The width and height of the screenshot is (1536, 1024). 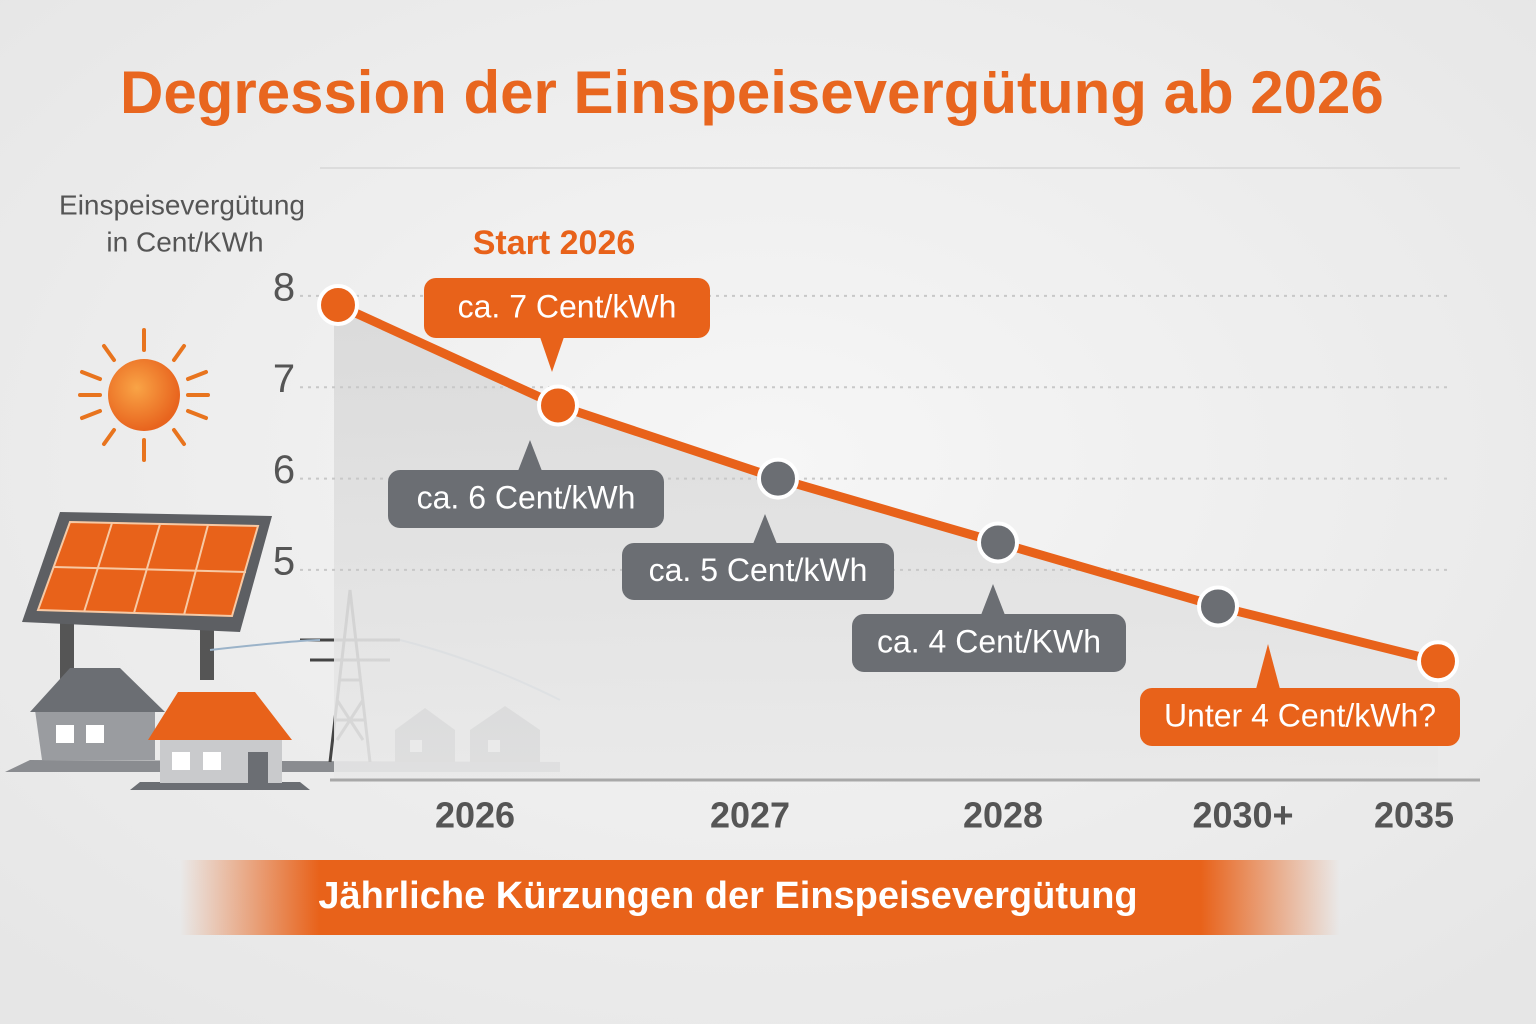 I want to click on subtitle-band, so click(x=760, y=897).